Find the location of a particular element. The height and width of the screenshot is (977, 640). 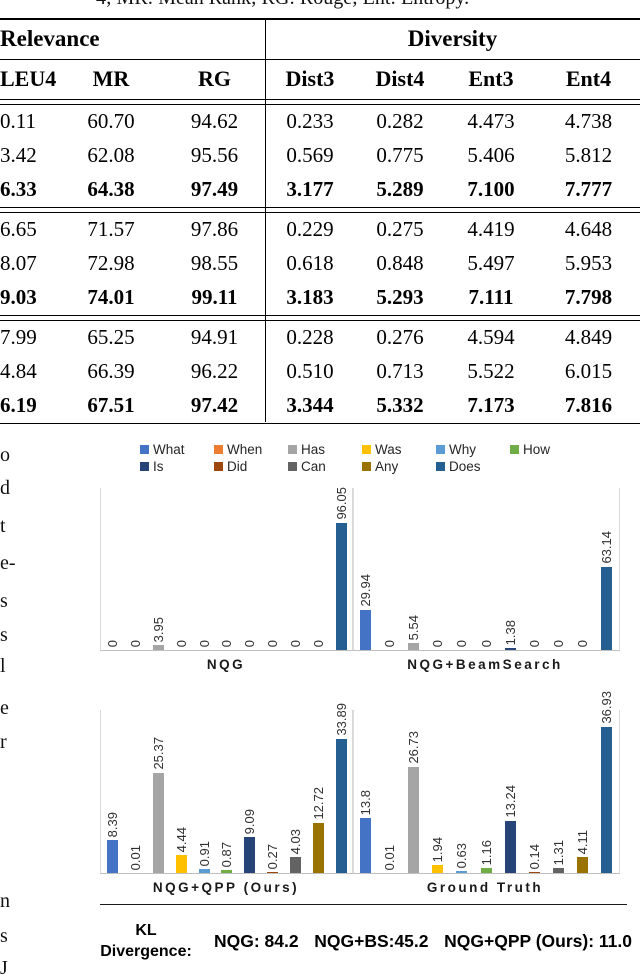

table-row: 4.84 66.39 96.22 0.510 0.713 5.522 6.015 is located at coordinates (320, 372).